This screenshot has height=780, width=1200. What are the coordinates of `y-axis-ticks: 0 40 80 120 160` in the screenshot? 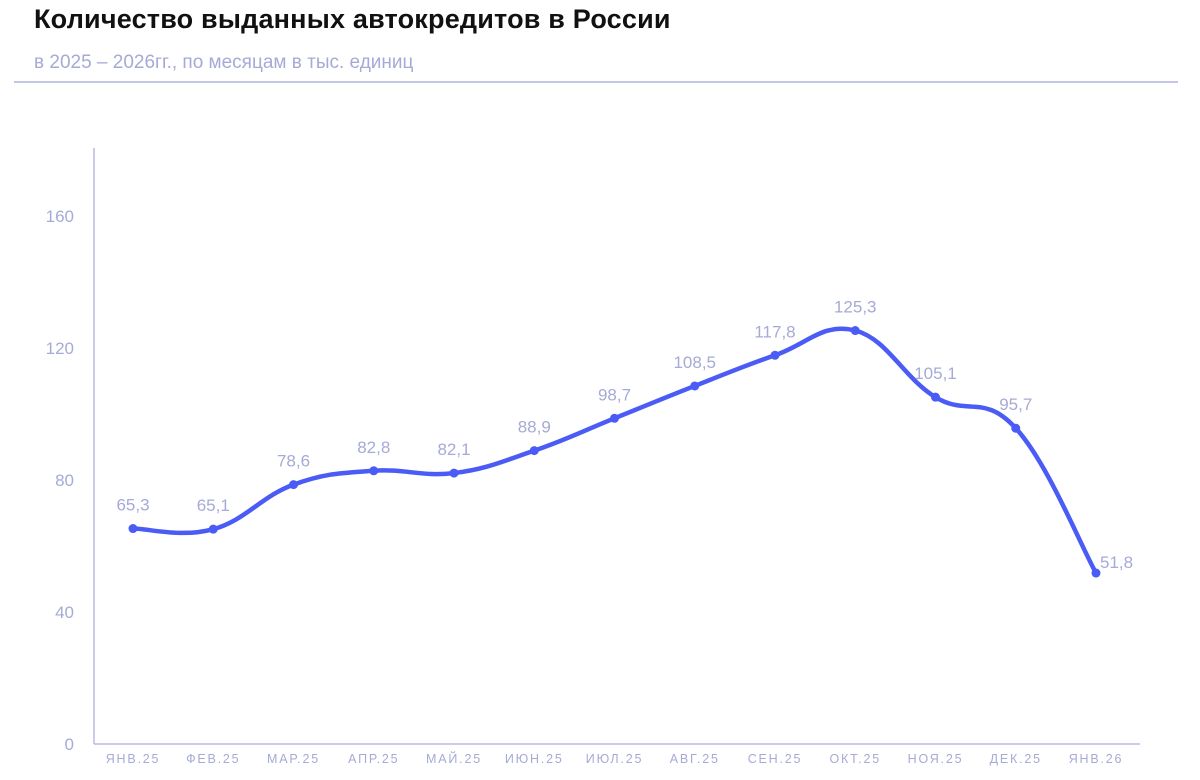 It's located at (60, 480).